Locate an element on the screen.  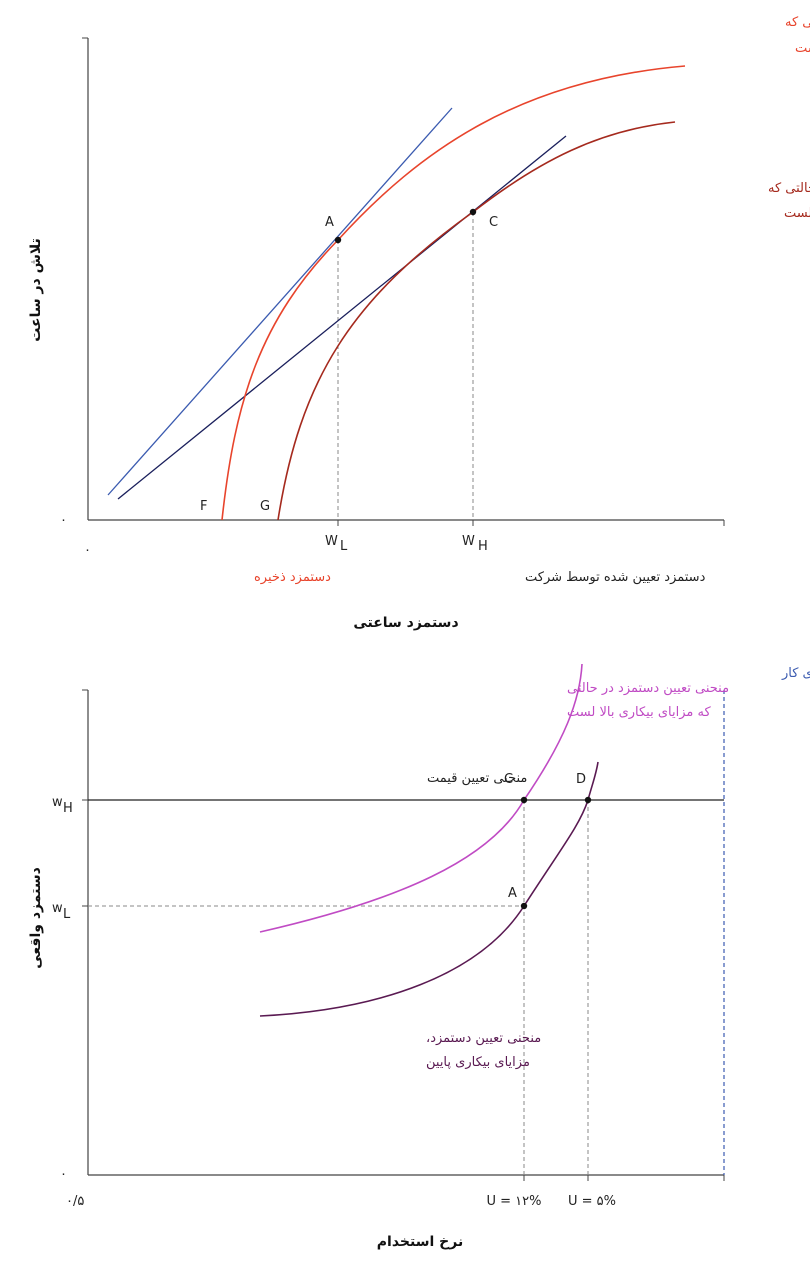
bottom-x-axis-title: نرخ استخدام is located at coordinates (420, 1242).